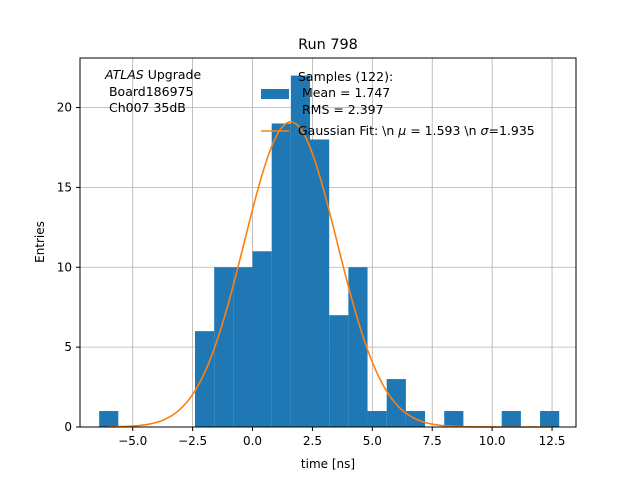 The width and height of the screenshot is (640, 480). Describe the element at coordinates (401, 130) in the screenshot. I see `legend-fit-mu-symbol: μ` at that location.